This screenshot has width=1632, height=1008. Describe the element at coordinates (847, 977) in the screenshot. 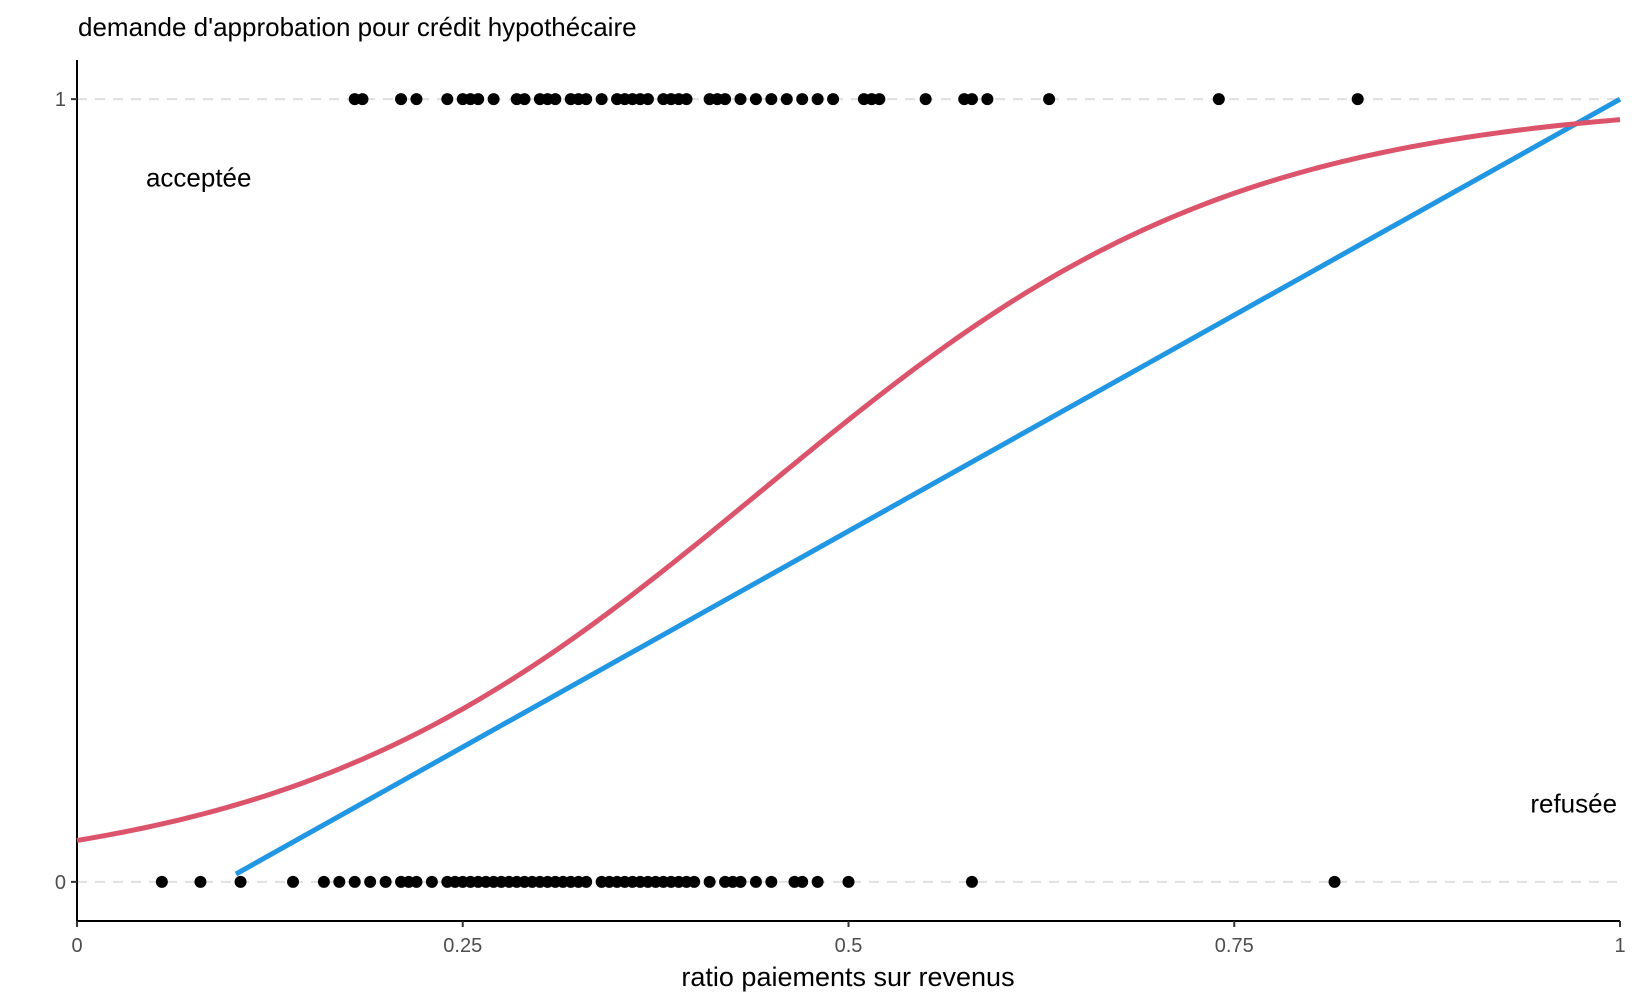

I see `x-axis-title: ratio paiements sur revenus` at that location.